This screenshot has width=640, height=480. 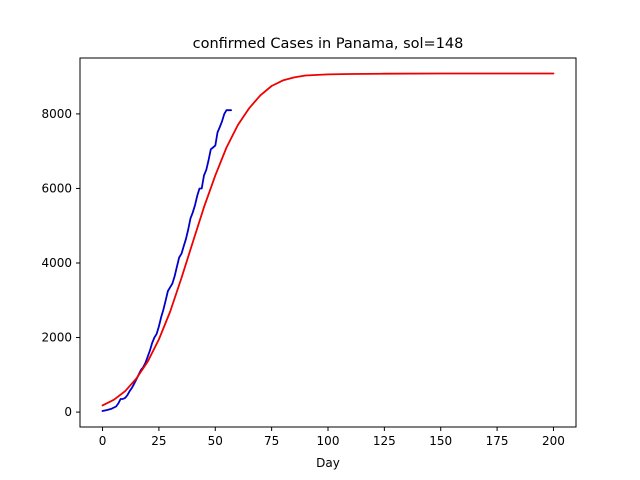 What do you see at coordinates (158, 441) in the screenshot?
I see `x-tick-label: 25` at bounding box center [158, 441].